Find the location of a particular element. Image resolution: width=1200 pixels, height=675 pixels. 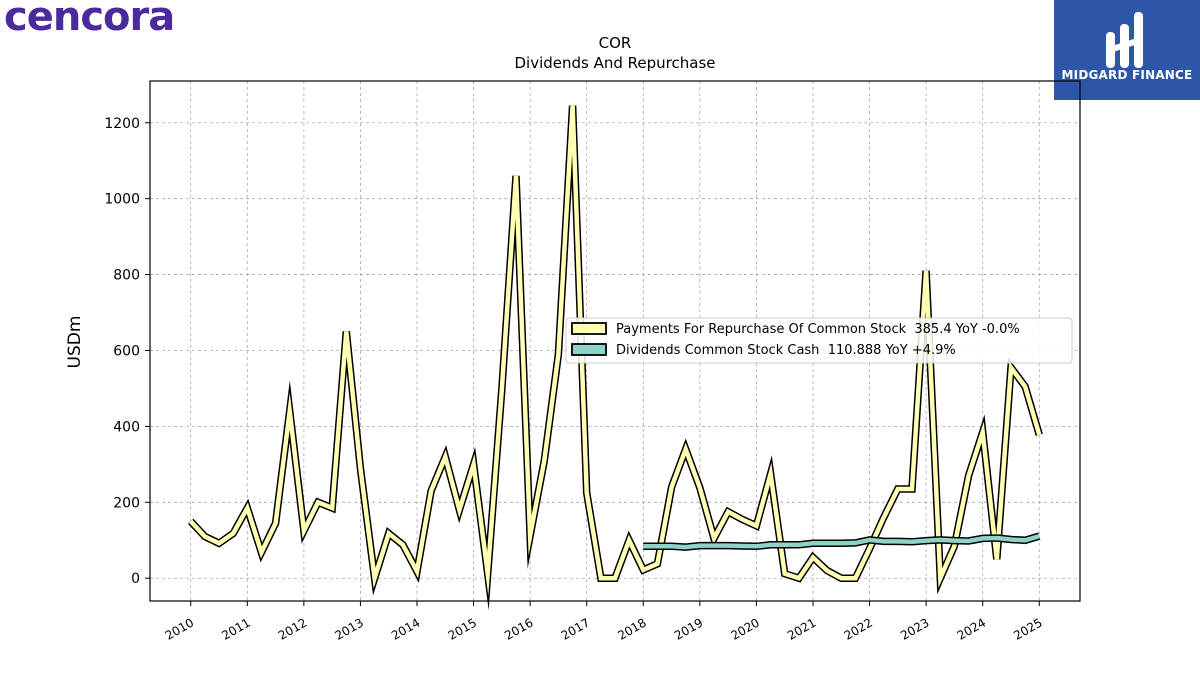

y-tick-label: 600 is located at coordinates (126, 351).